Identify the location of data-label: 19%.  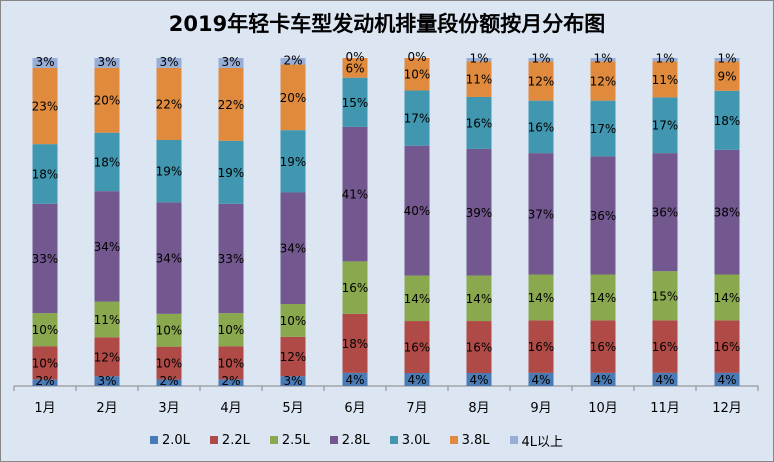
(293, 162).